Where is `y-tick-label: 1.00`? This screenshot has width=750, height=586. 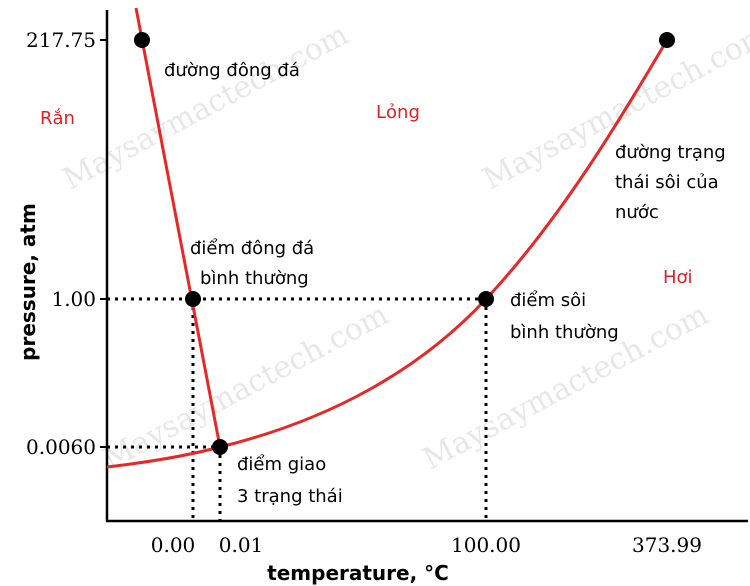
y-tick-label: 1.00 is located at coordinates (73, 299).